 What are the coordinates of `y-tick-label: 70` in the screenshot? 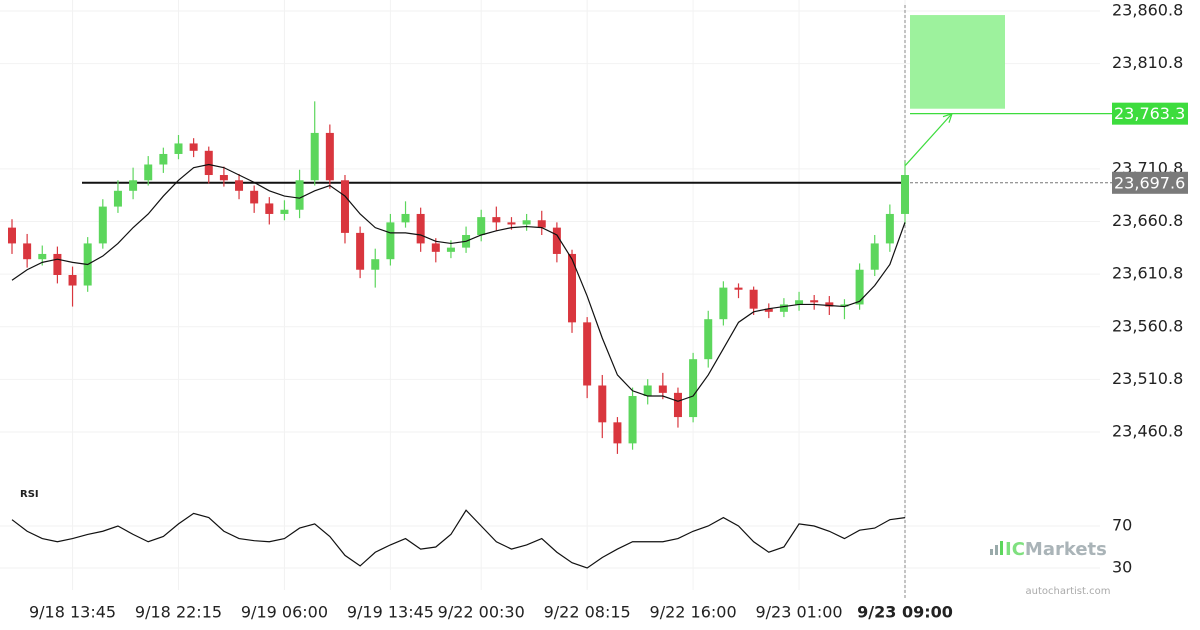 It's located at (1122, 524).